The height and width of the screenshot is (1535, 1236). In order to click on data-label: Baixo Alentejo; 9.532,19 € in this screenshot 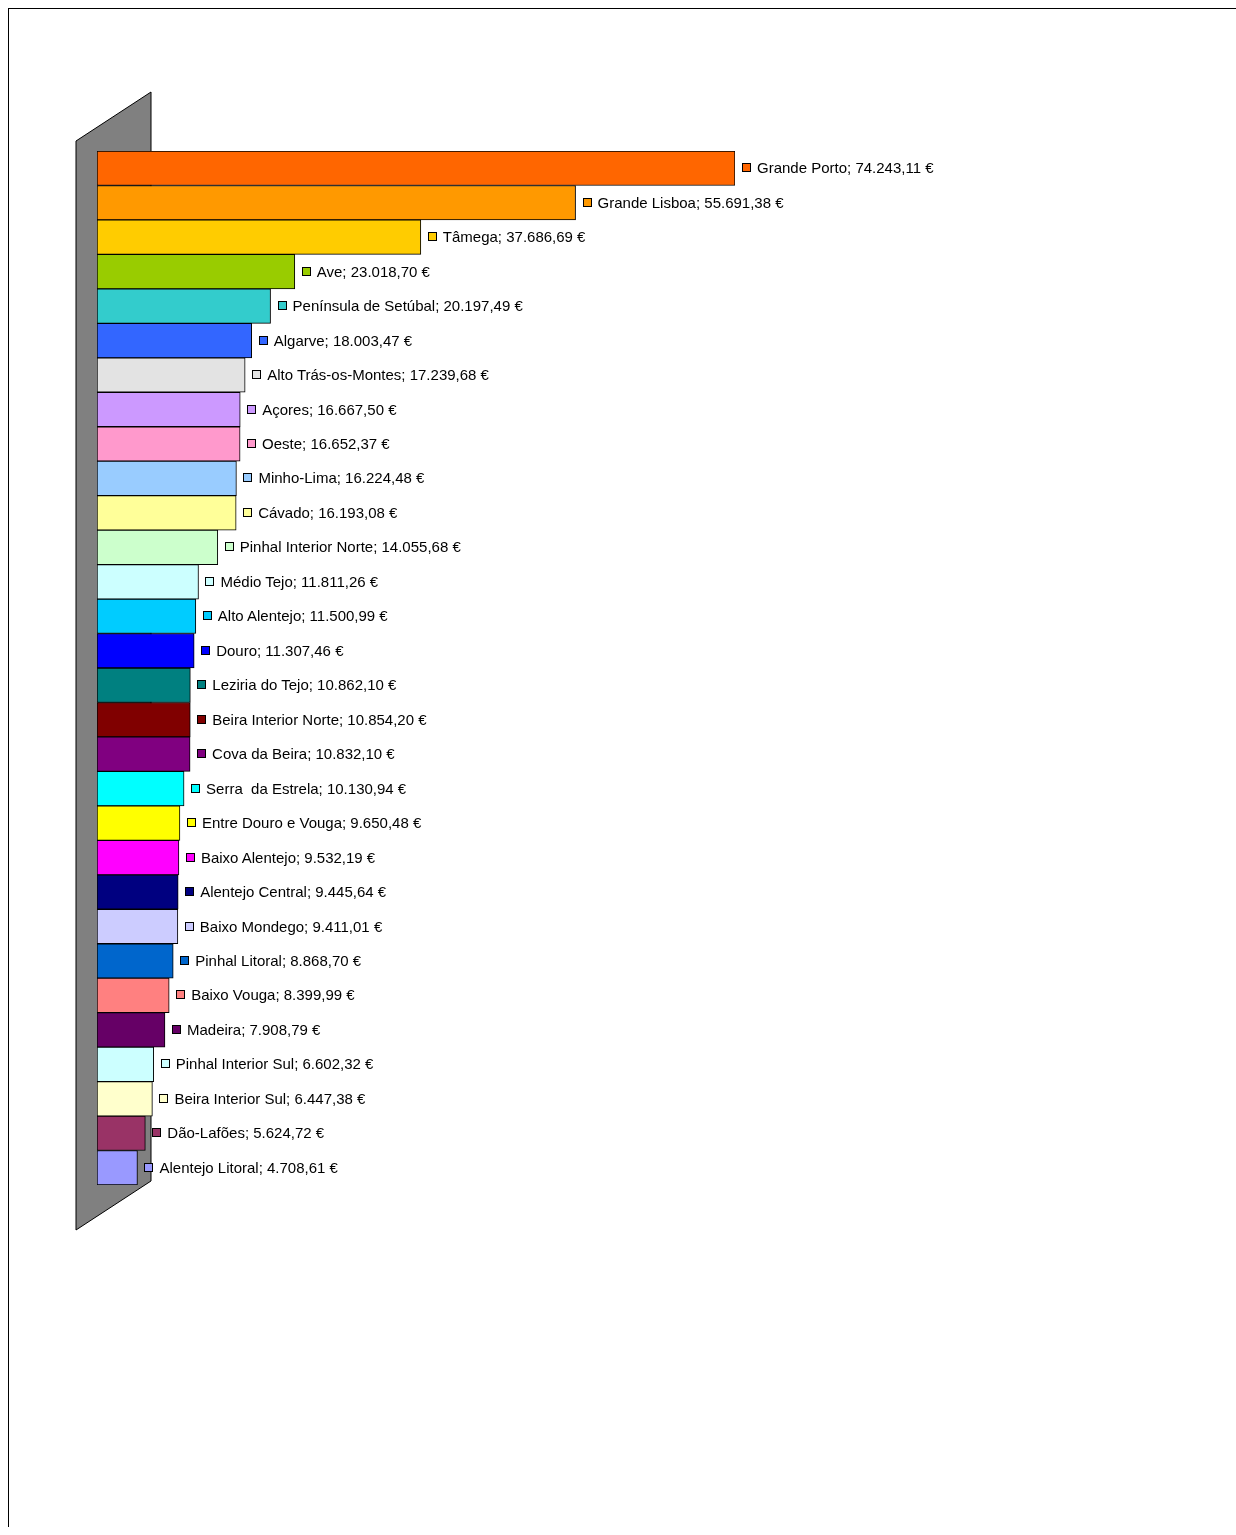, I will do `click(280, 857)`.